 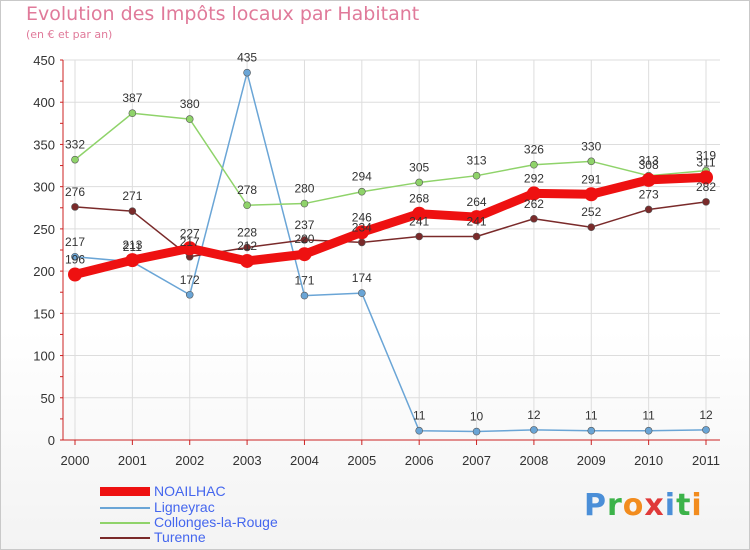 What do you see at coordinates (190, 233) in the screenshot?
I see `data-label-noailhac: 227` at bounding box center [190, 233].